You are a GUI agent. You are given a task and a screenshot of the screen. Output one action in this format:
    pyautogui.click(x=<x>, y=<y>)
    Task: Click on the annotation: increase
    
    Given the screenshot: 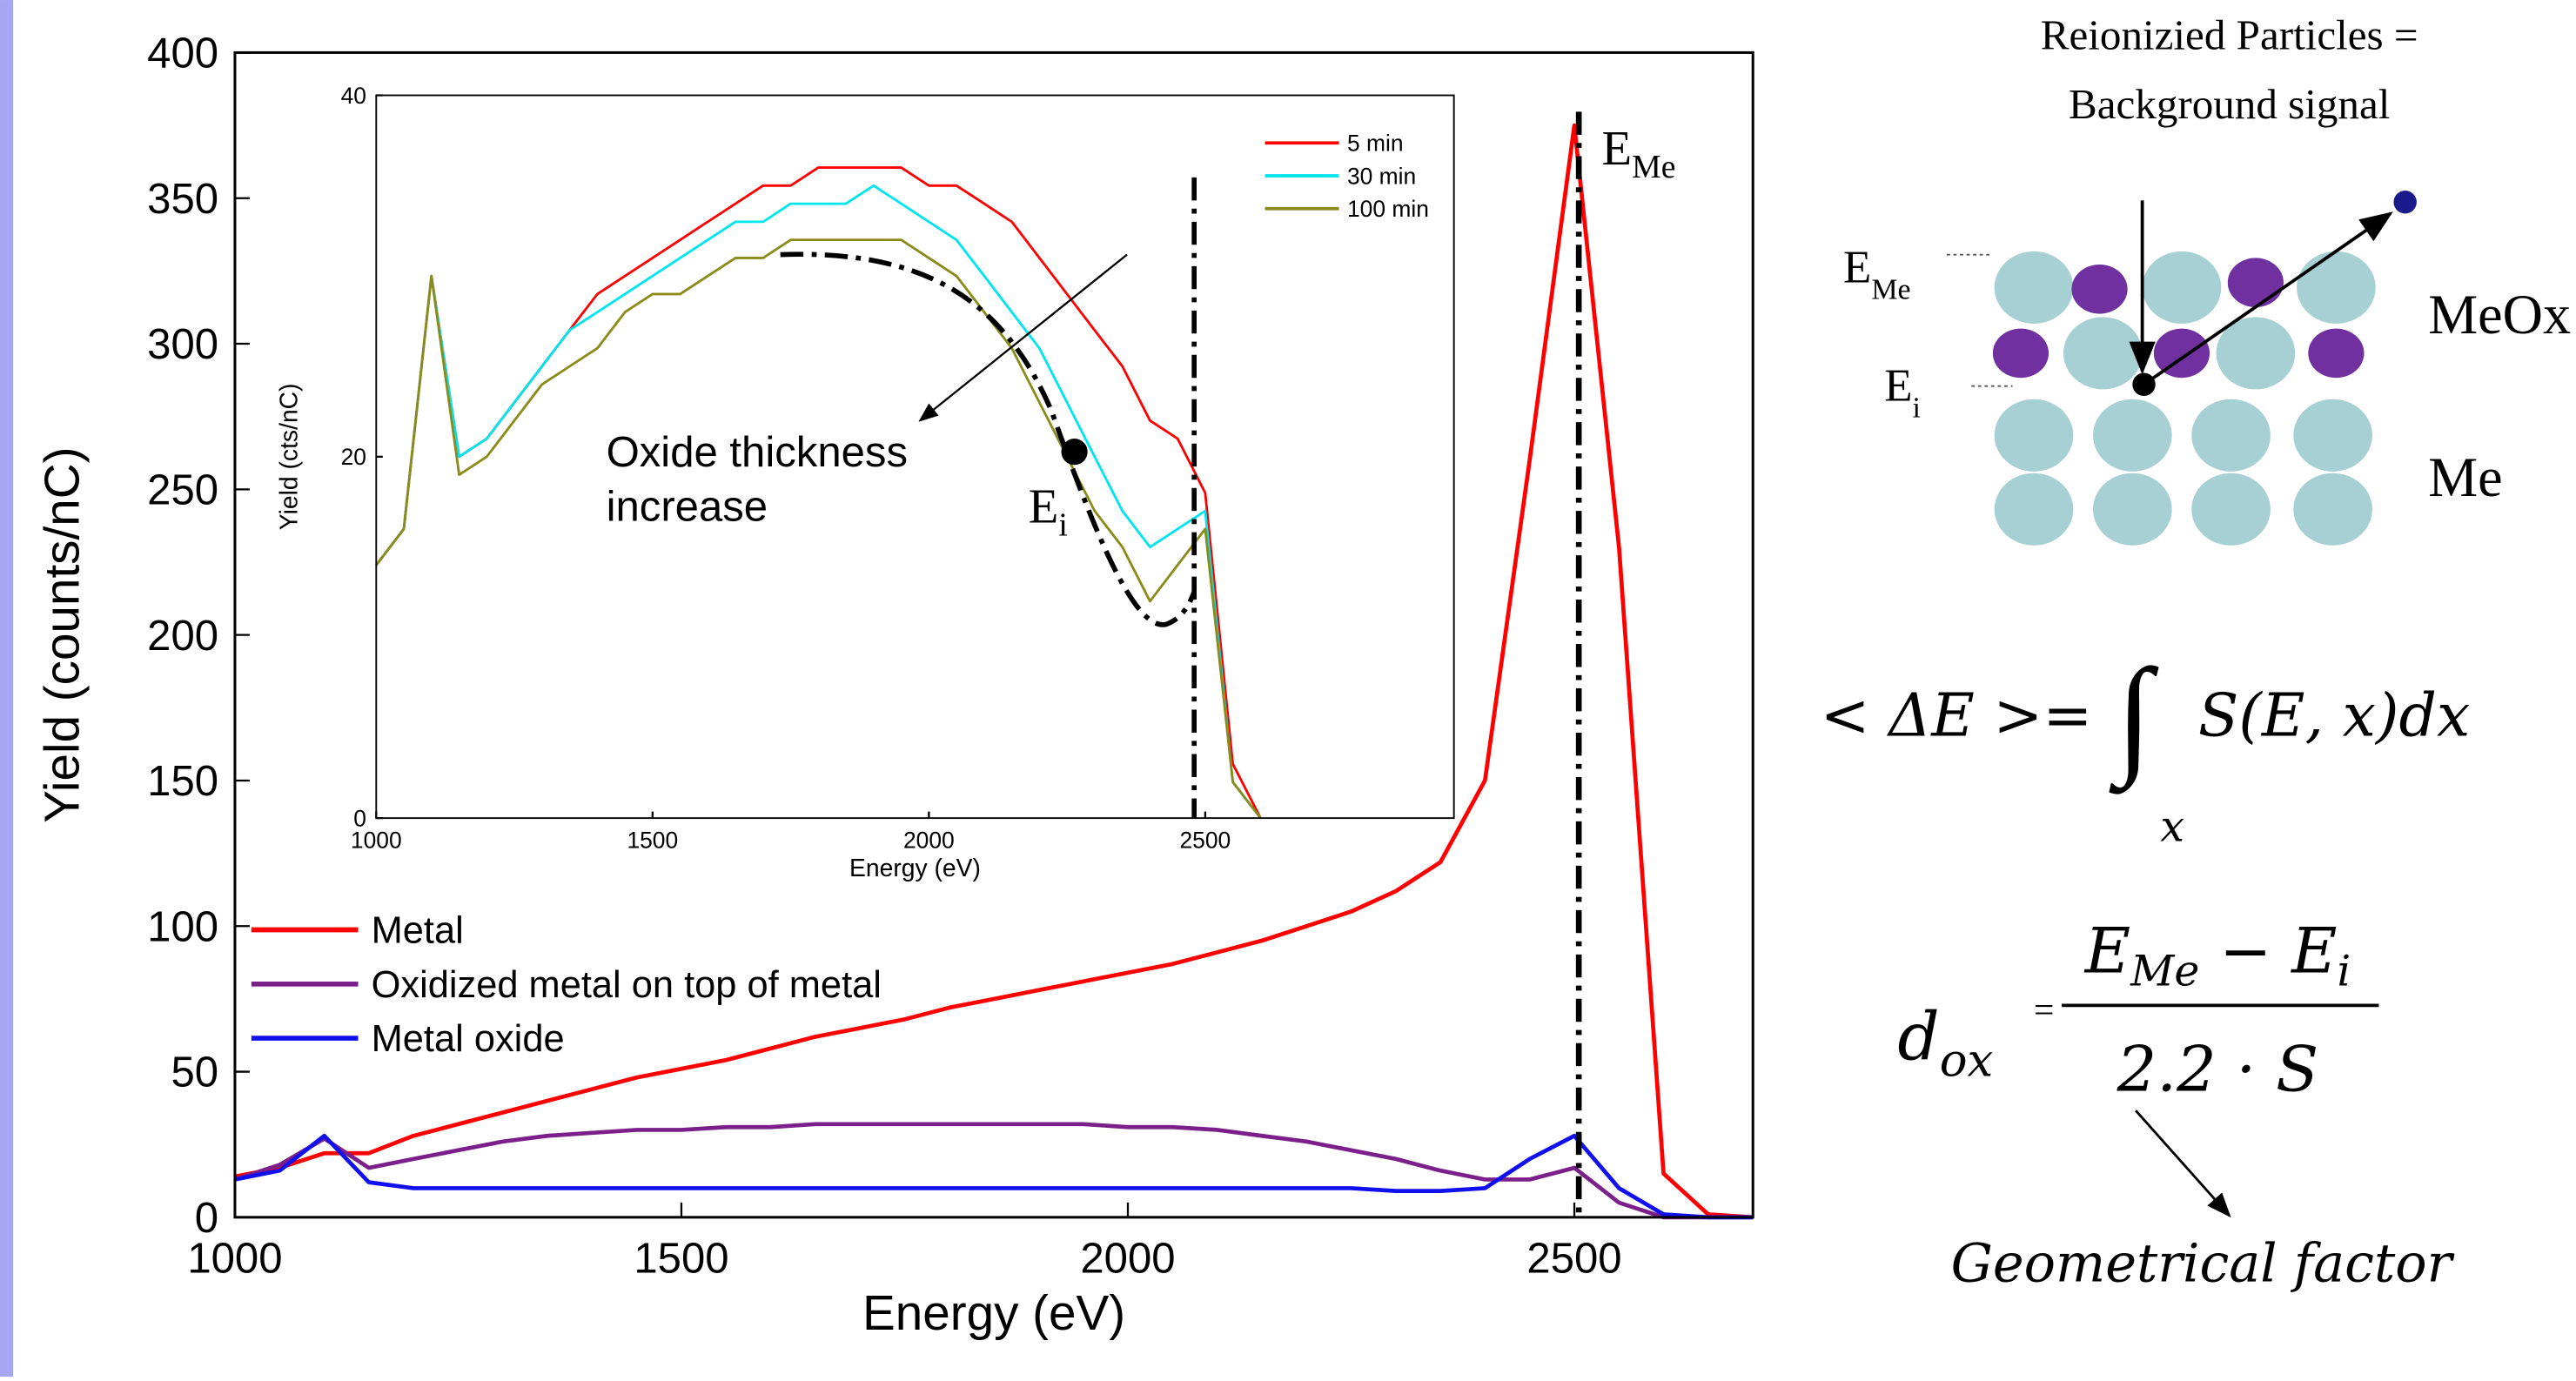 What is the action you would take?
    pyautogui.click(x=687, y=506)
    